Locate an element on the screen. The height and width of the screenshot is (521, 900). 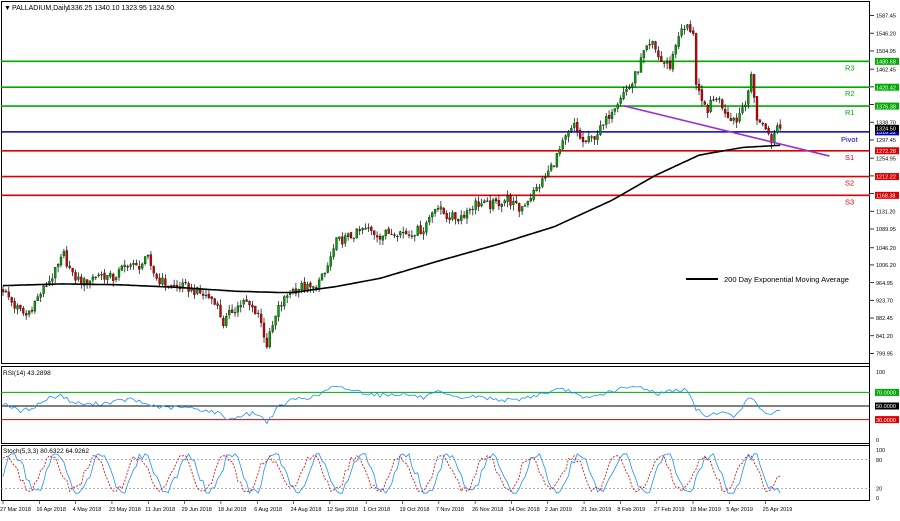
level-tag-s3: 1168.38 is located at coordinates (885, 197).